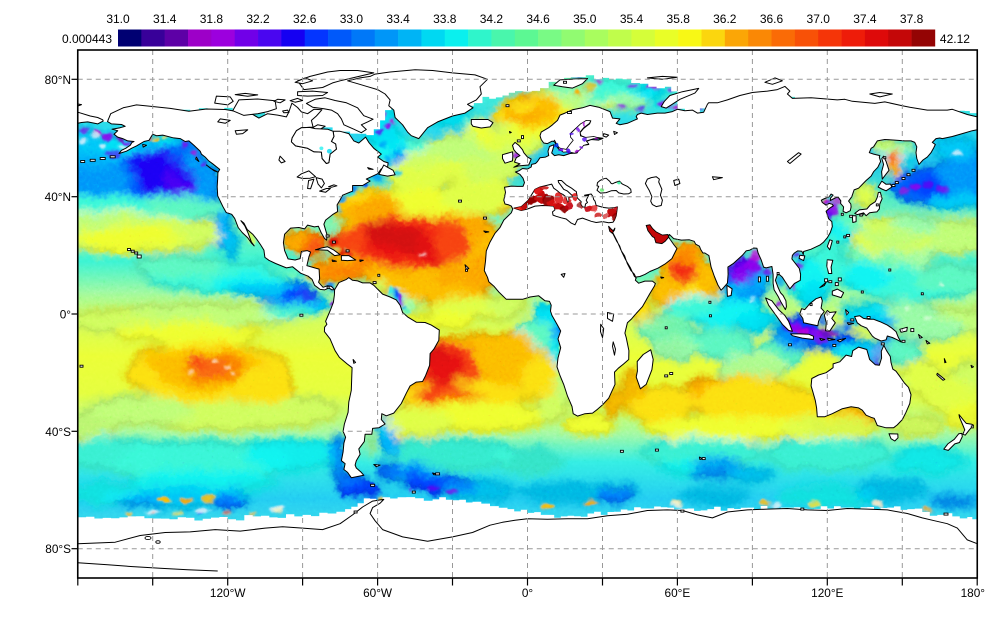 Image resolution: width=986 pixels, height=632 pixels. What do you see at coordinates (228, 593) in the screenshot?
I see `svg-text: 120°W` at bounding box center [228, 593].